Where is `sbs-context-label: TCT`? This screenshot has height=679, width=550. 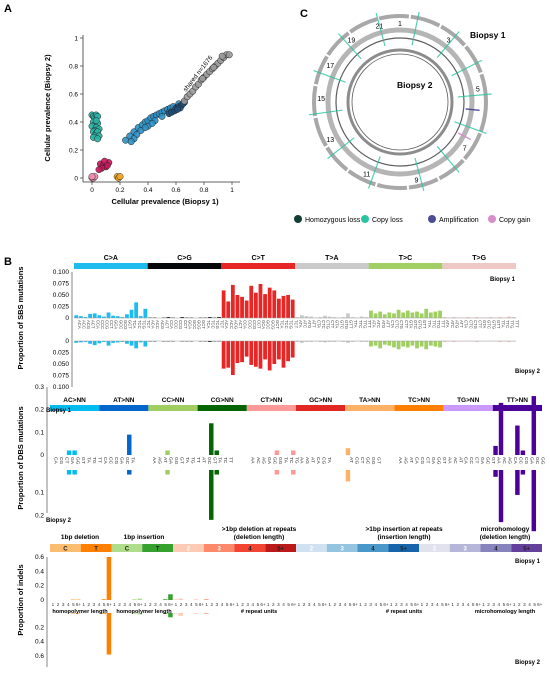
sbs-context-label: TCT is located at coordinates (222, 324).